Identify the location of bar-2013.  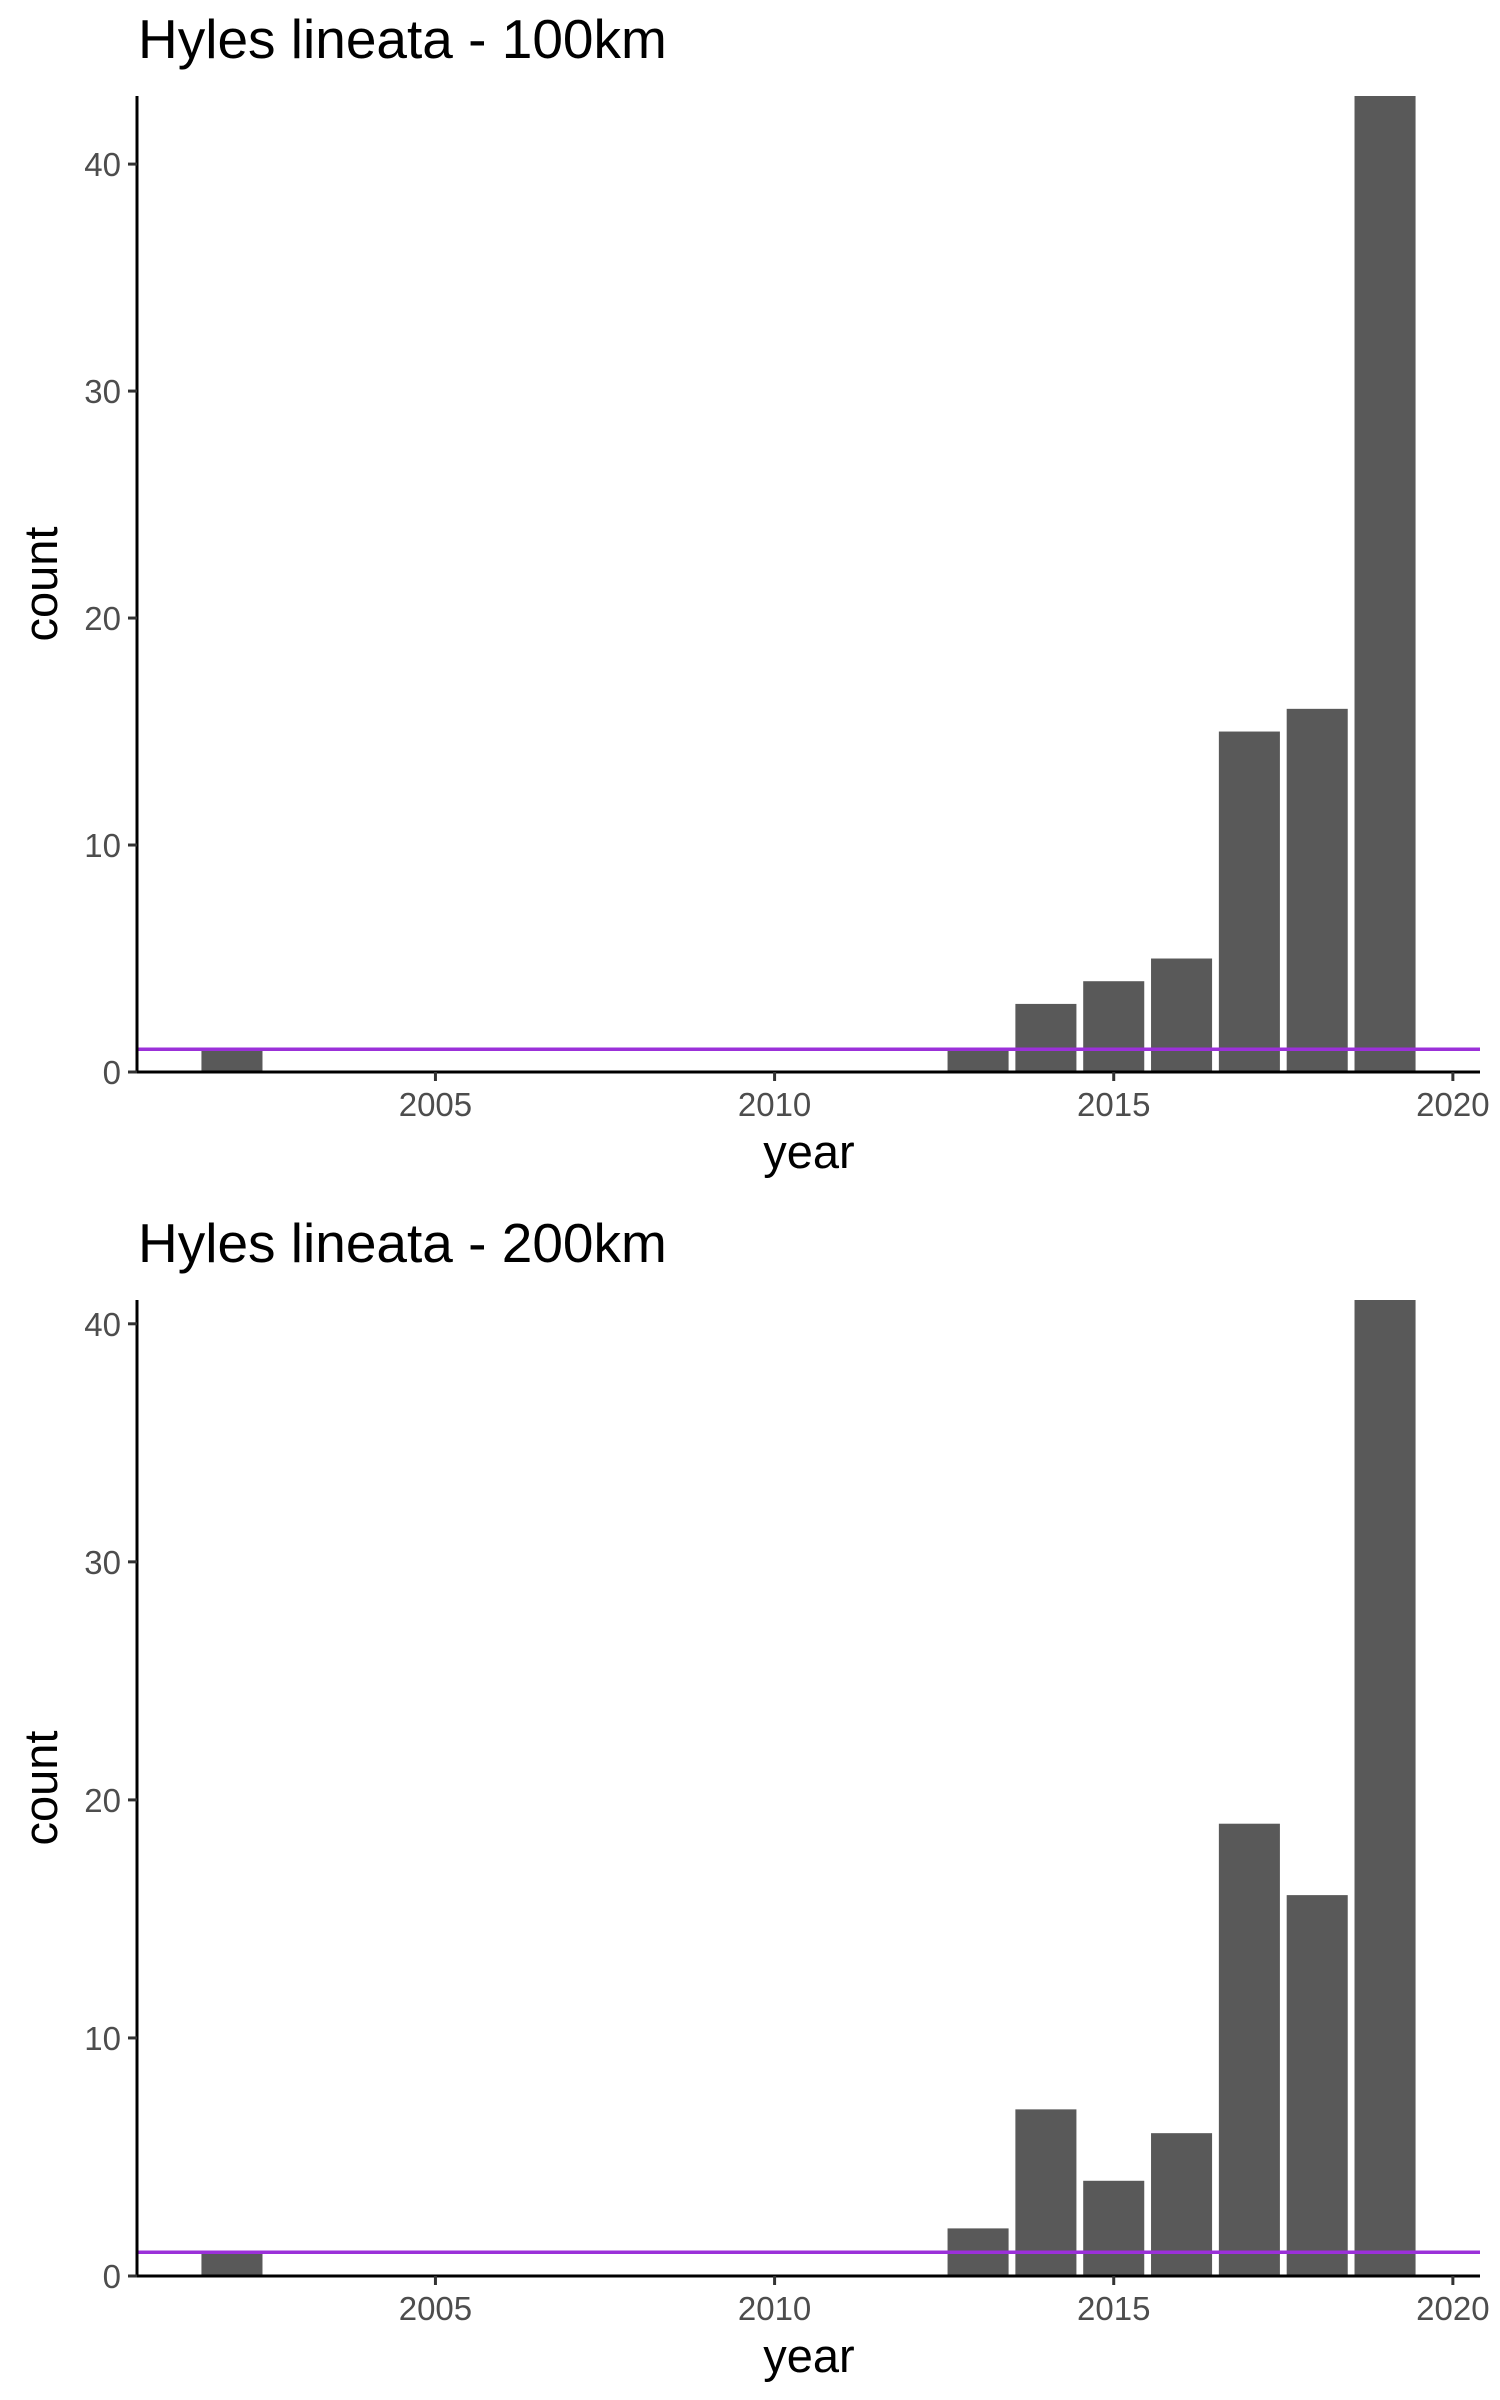
(978, 1060).